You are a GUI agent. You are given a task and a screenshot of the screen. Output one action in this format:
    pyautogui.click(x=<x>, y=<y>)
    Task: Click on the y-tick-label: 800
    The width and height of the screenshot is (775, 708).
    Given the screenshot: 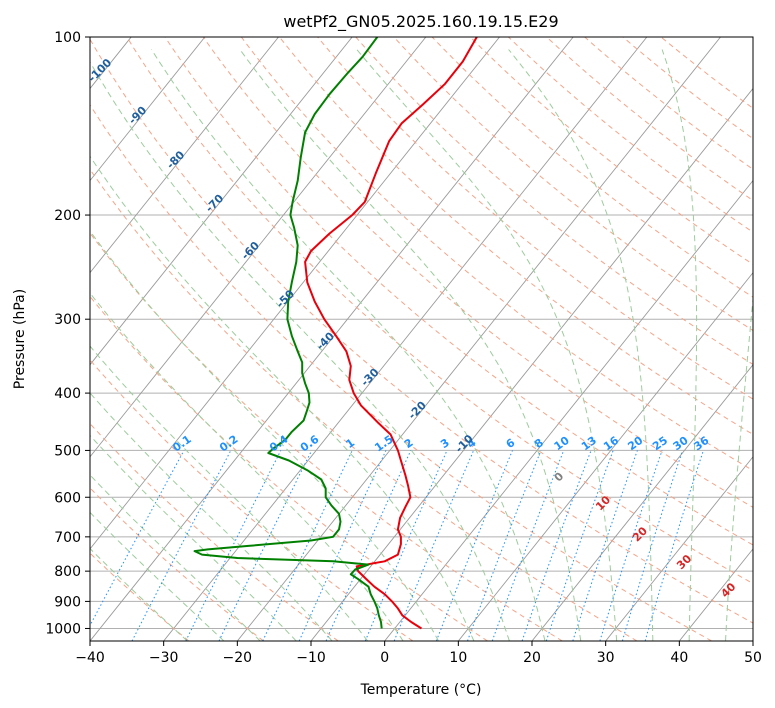 What is the action you would take?
    pyautogui.click(x=67, y=572)
    